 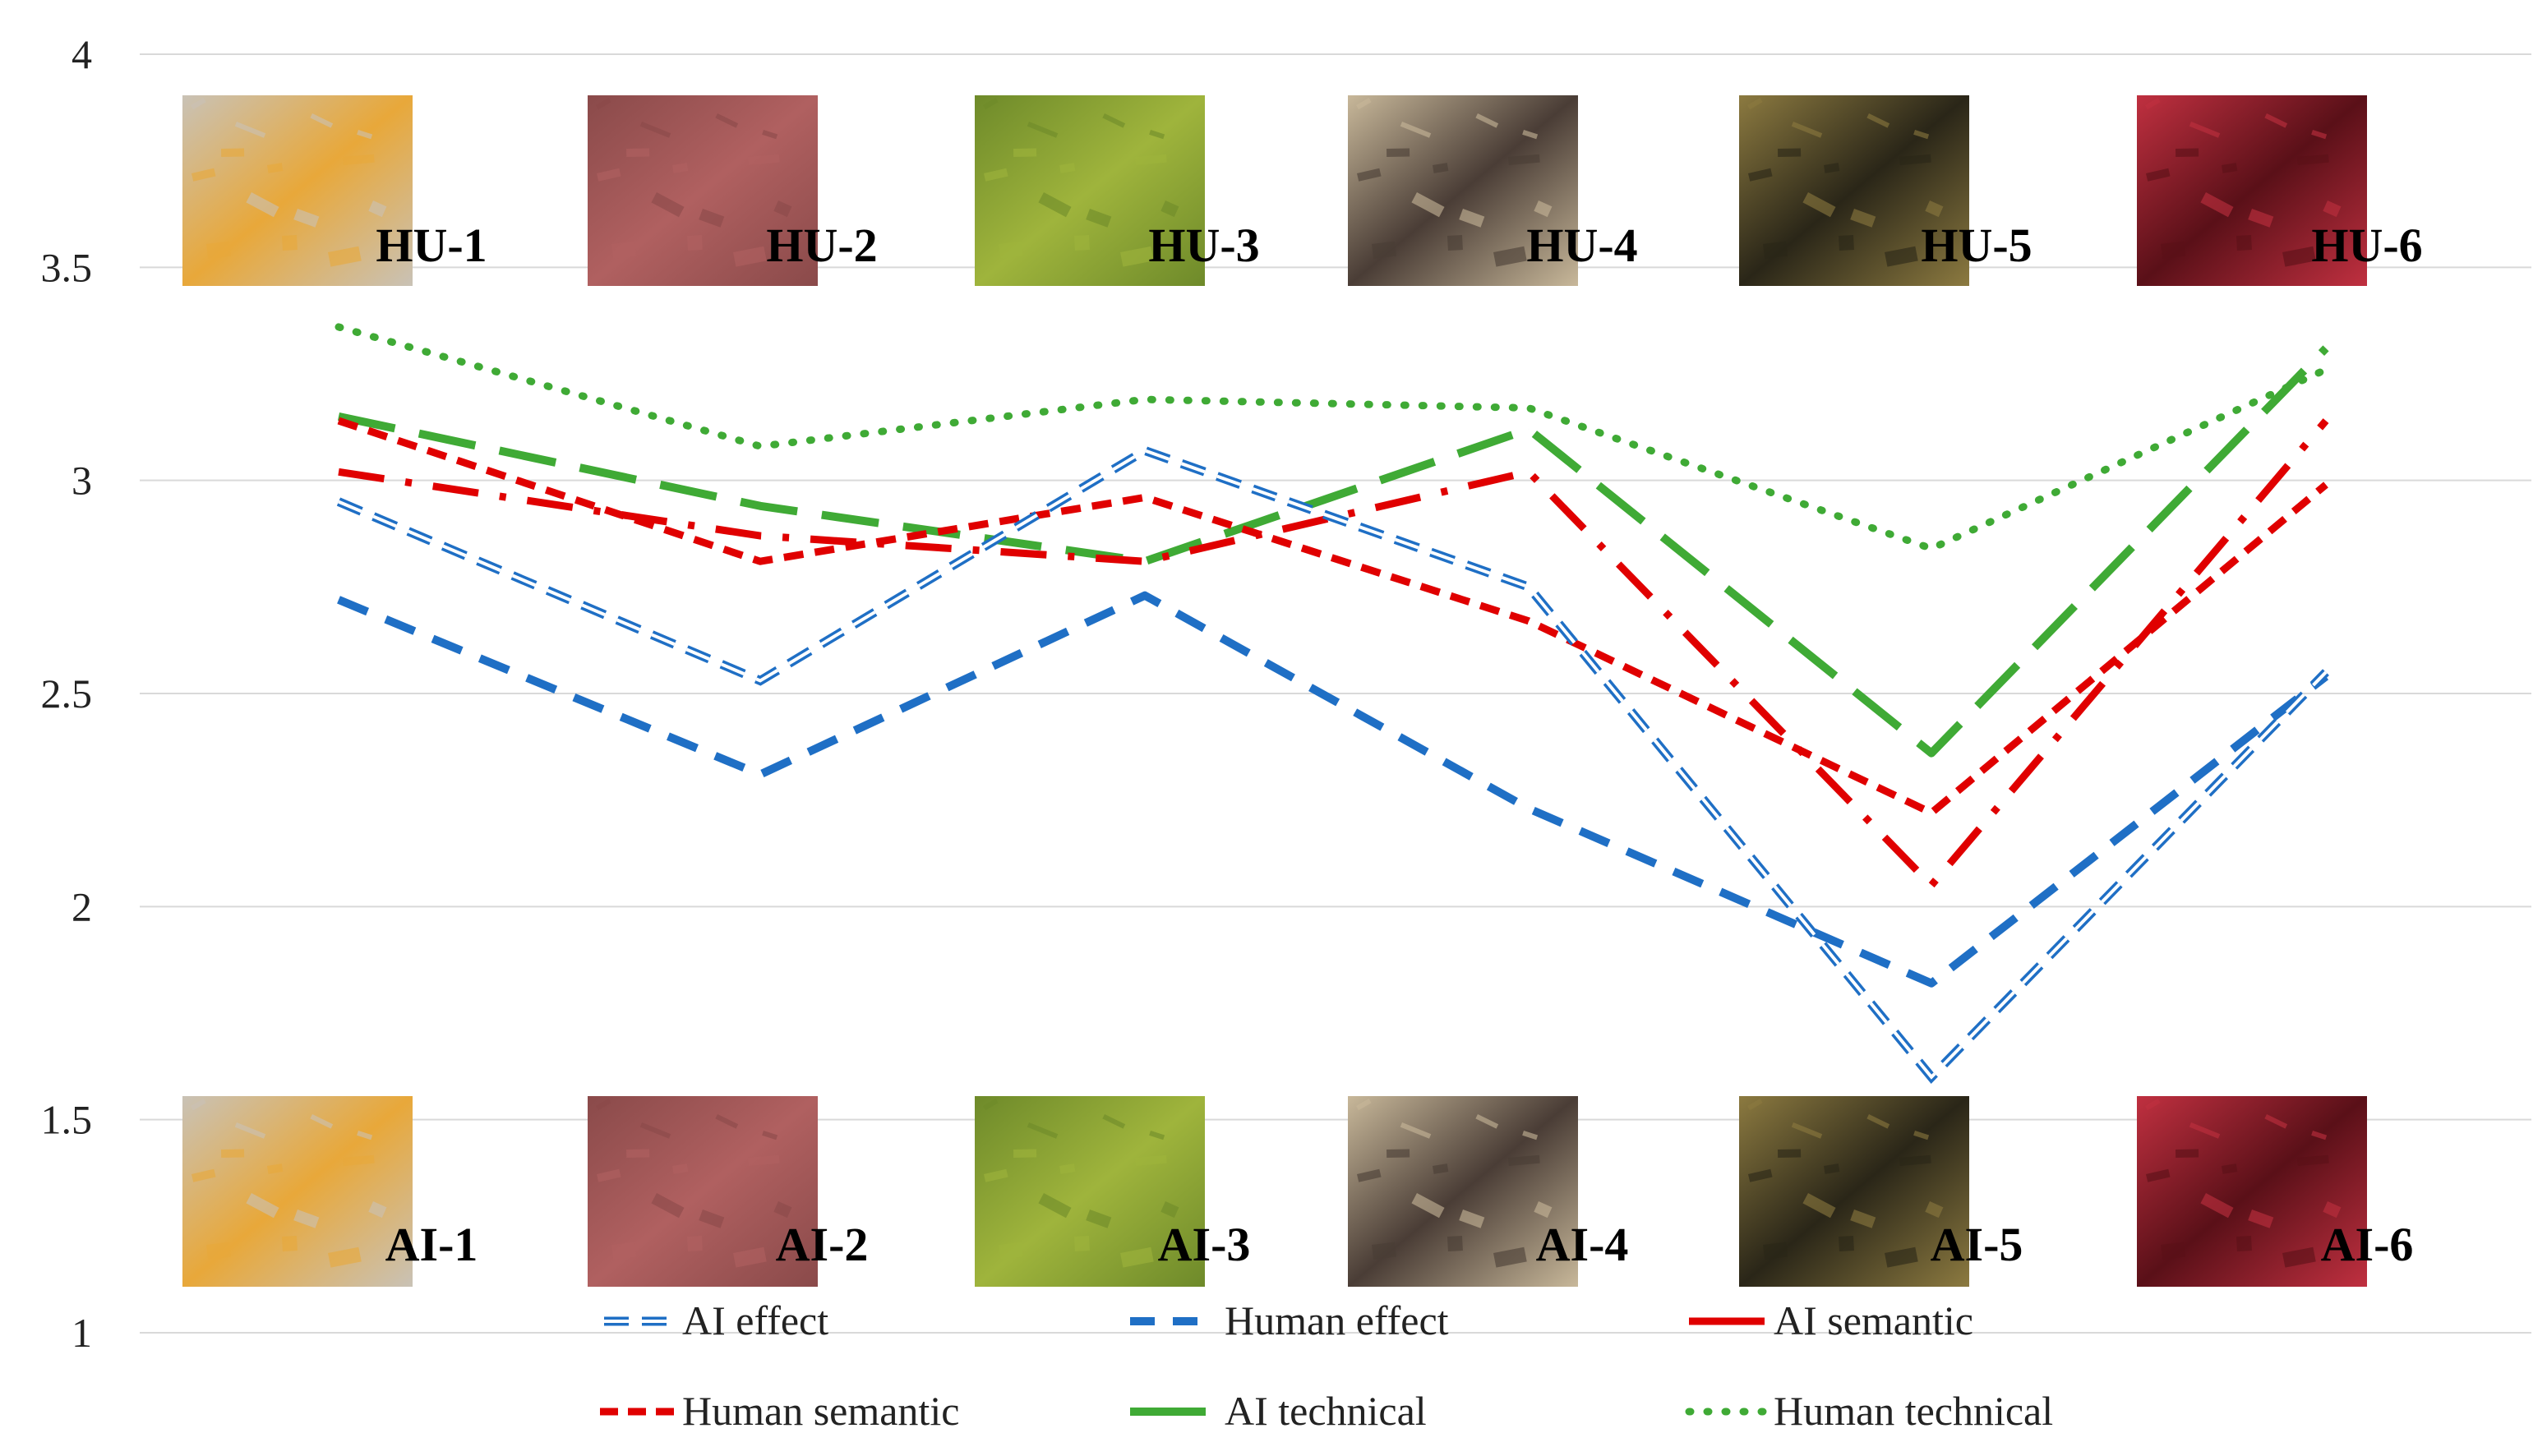 I want to click on thumbnail-label: HU-1, so click(x=431, y=245).